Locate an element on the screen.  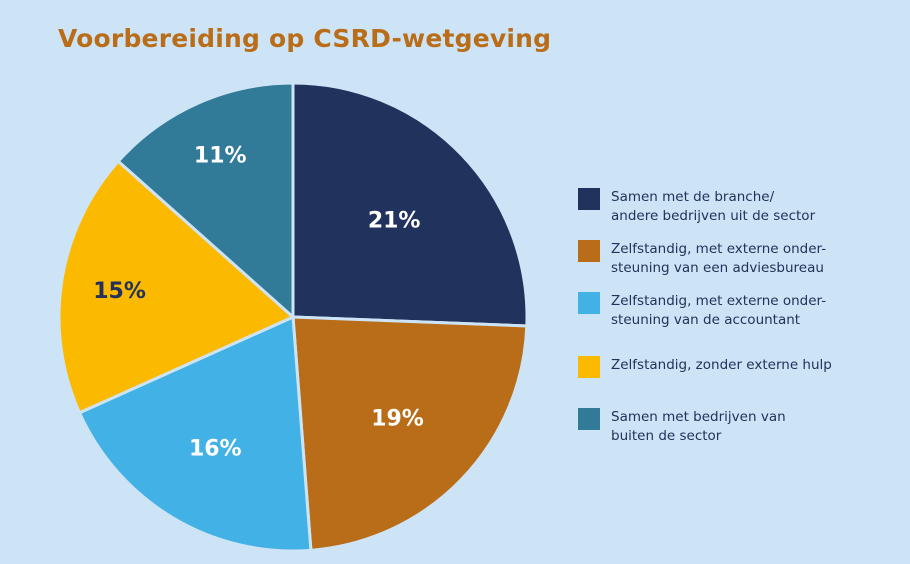
legend-label-line: Samen met de branche/ is located at coordinates (693, 197).